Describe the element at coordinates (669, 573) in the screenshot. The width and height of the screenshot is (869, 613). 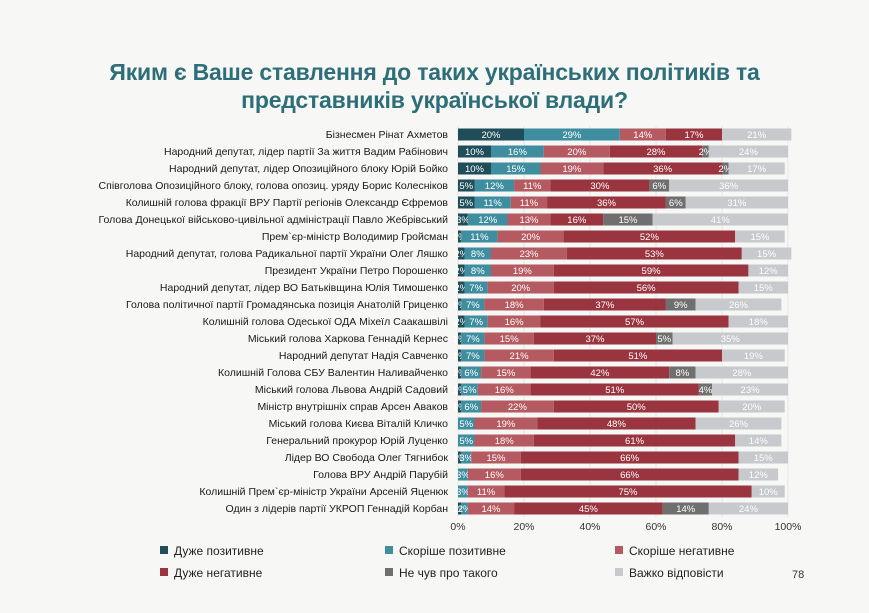
I see `legend-item: Важко відповісти` at that location.